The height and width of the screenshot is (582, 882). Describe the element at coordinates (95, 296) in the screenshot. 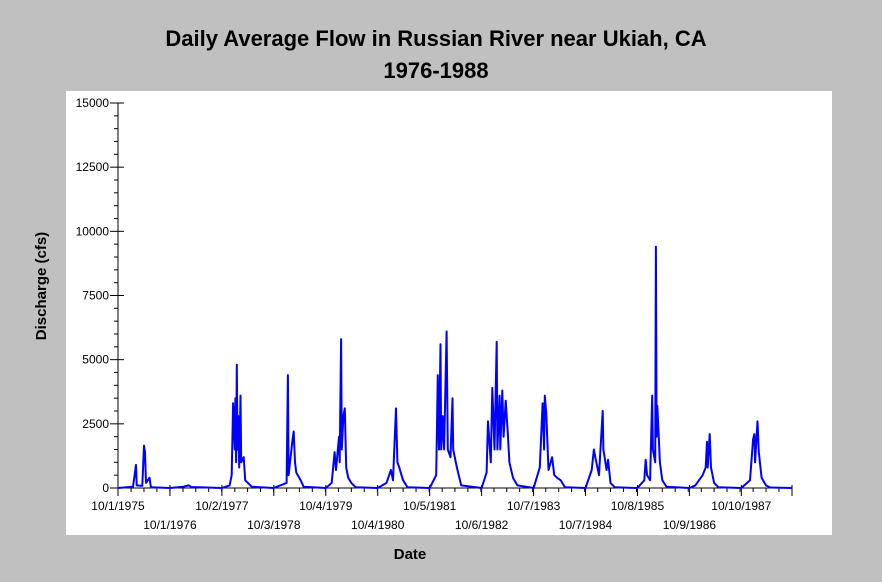

I see `y-tick-label: 7500` at that location.